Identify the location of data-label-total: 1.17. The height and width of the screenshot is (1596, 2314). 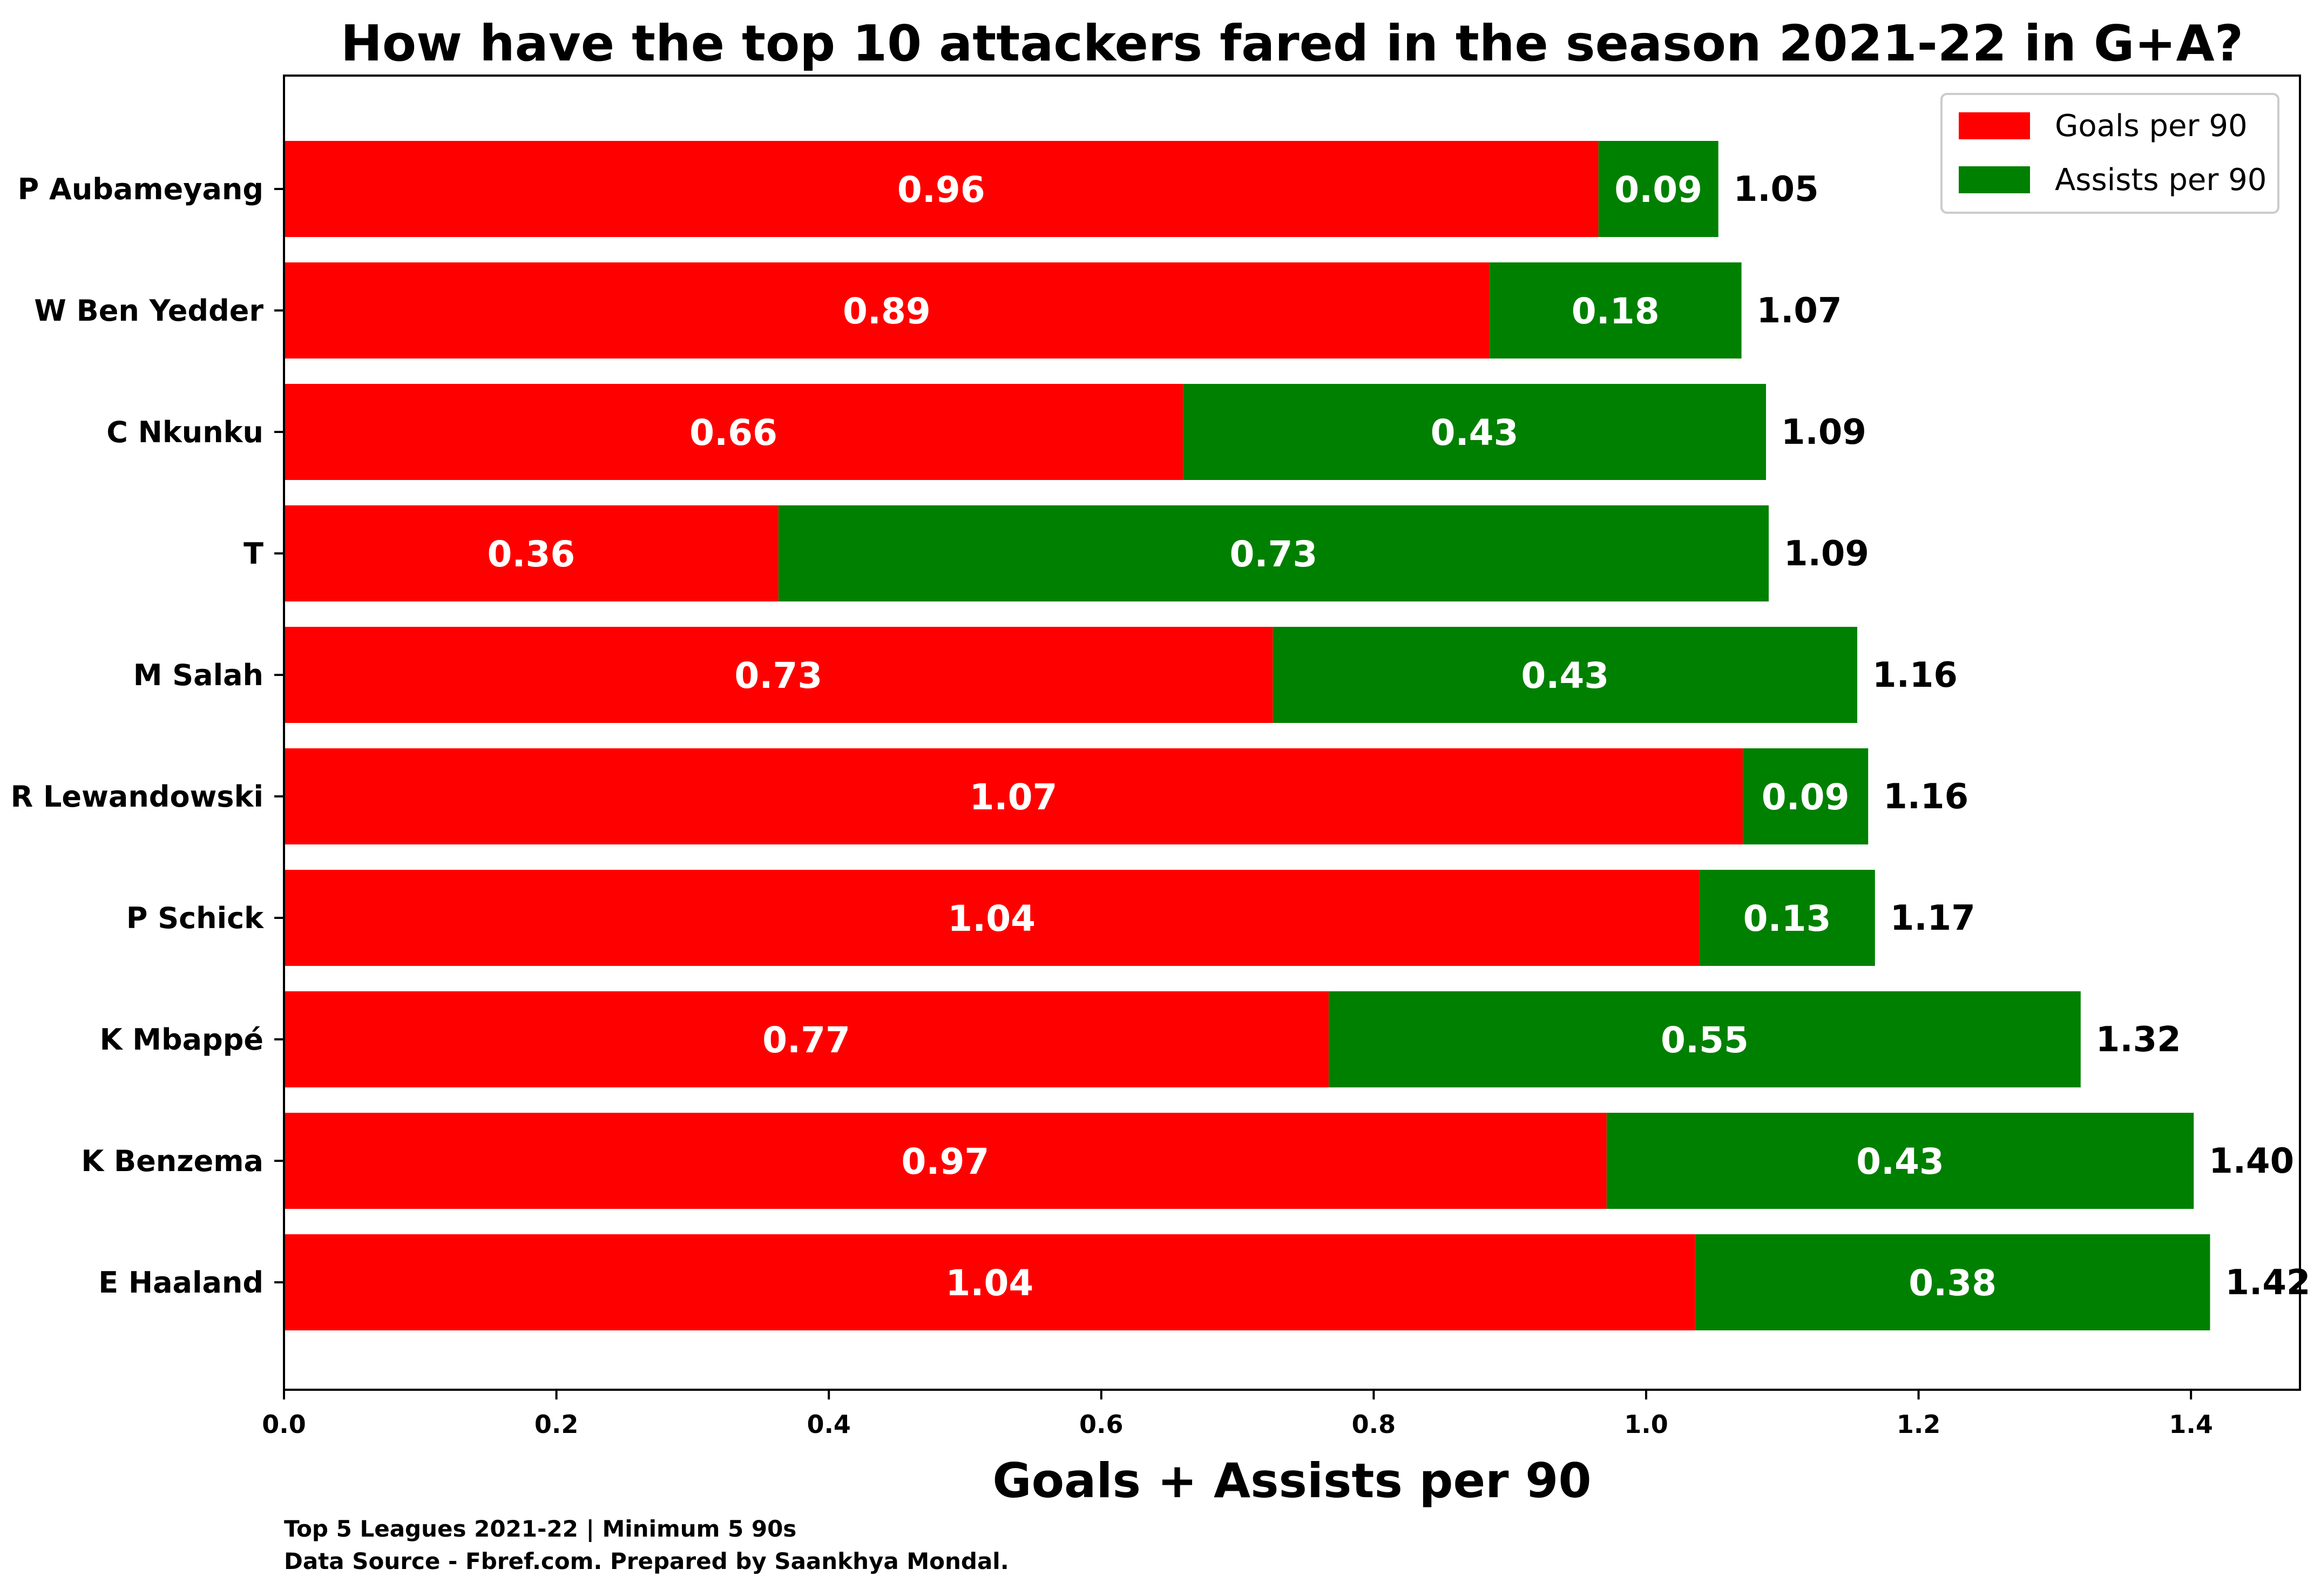
(1932, 918).